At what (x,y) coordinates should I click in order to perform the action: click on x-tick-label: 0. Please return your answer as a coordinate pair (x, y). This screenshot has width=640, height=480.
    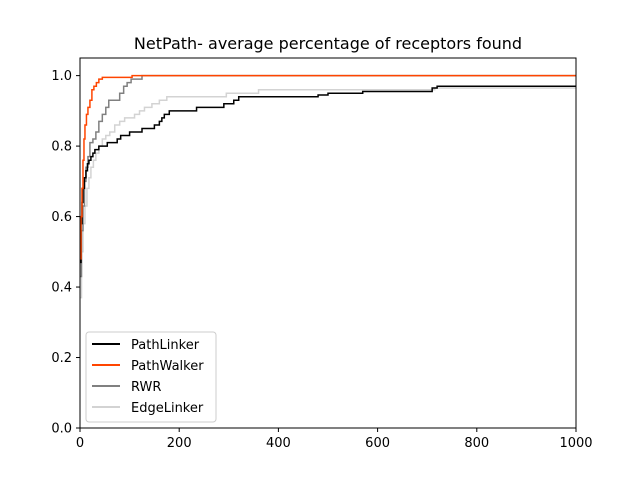
    Looking at the image, I should click on (80, 443).